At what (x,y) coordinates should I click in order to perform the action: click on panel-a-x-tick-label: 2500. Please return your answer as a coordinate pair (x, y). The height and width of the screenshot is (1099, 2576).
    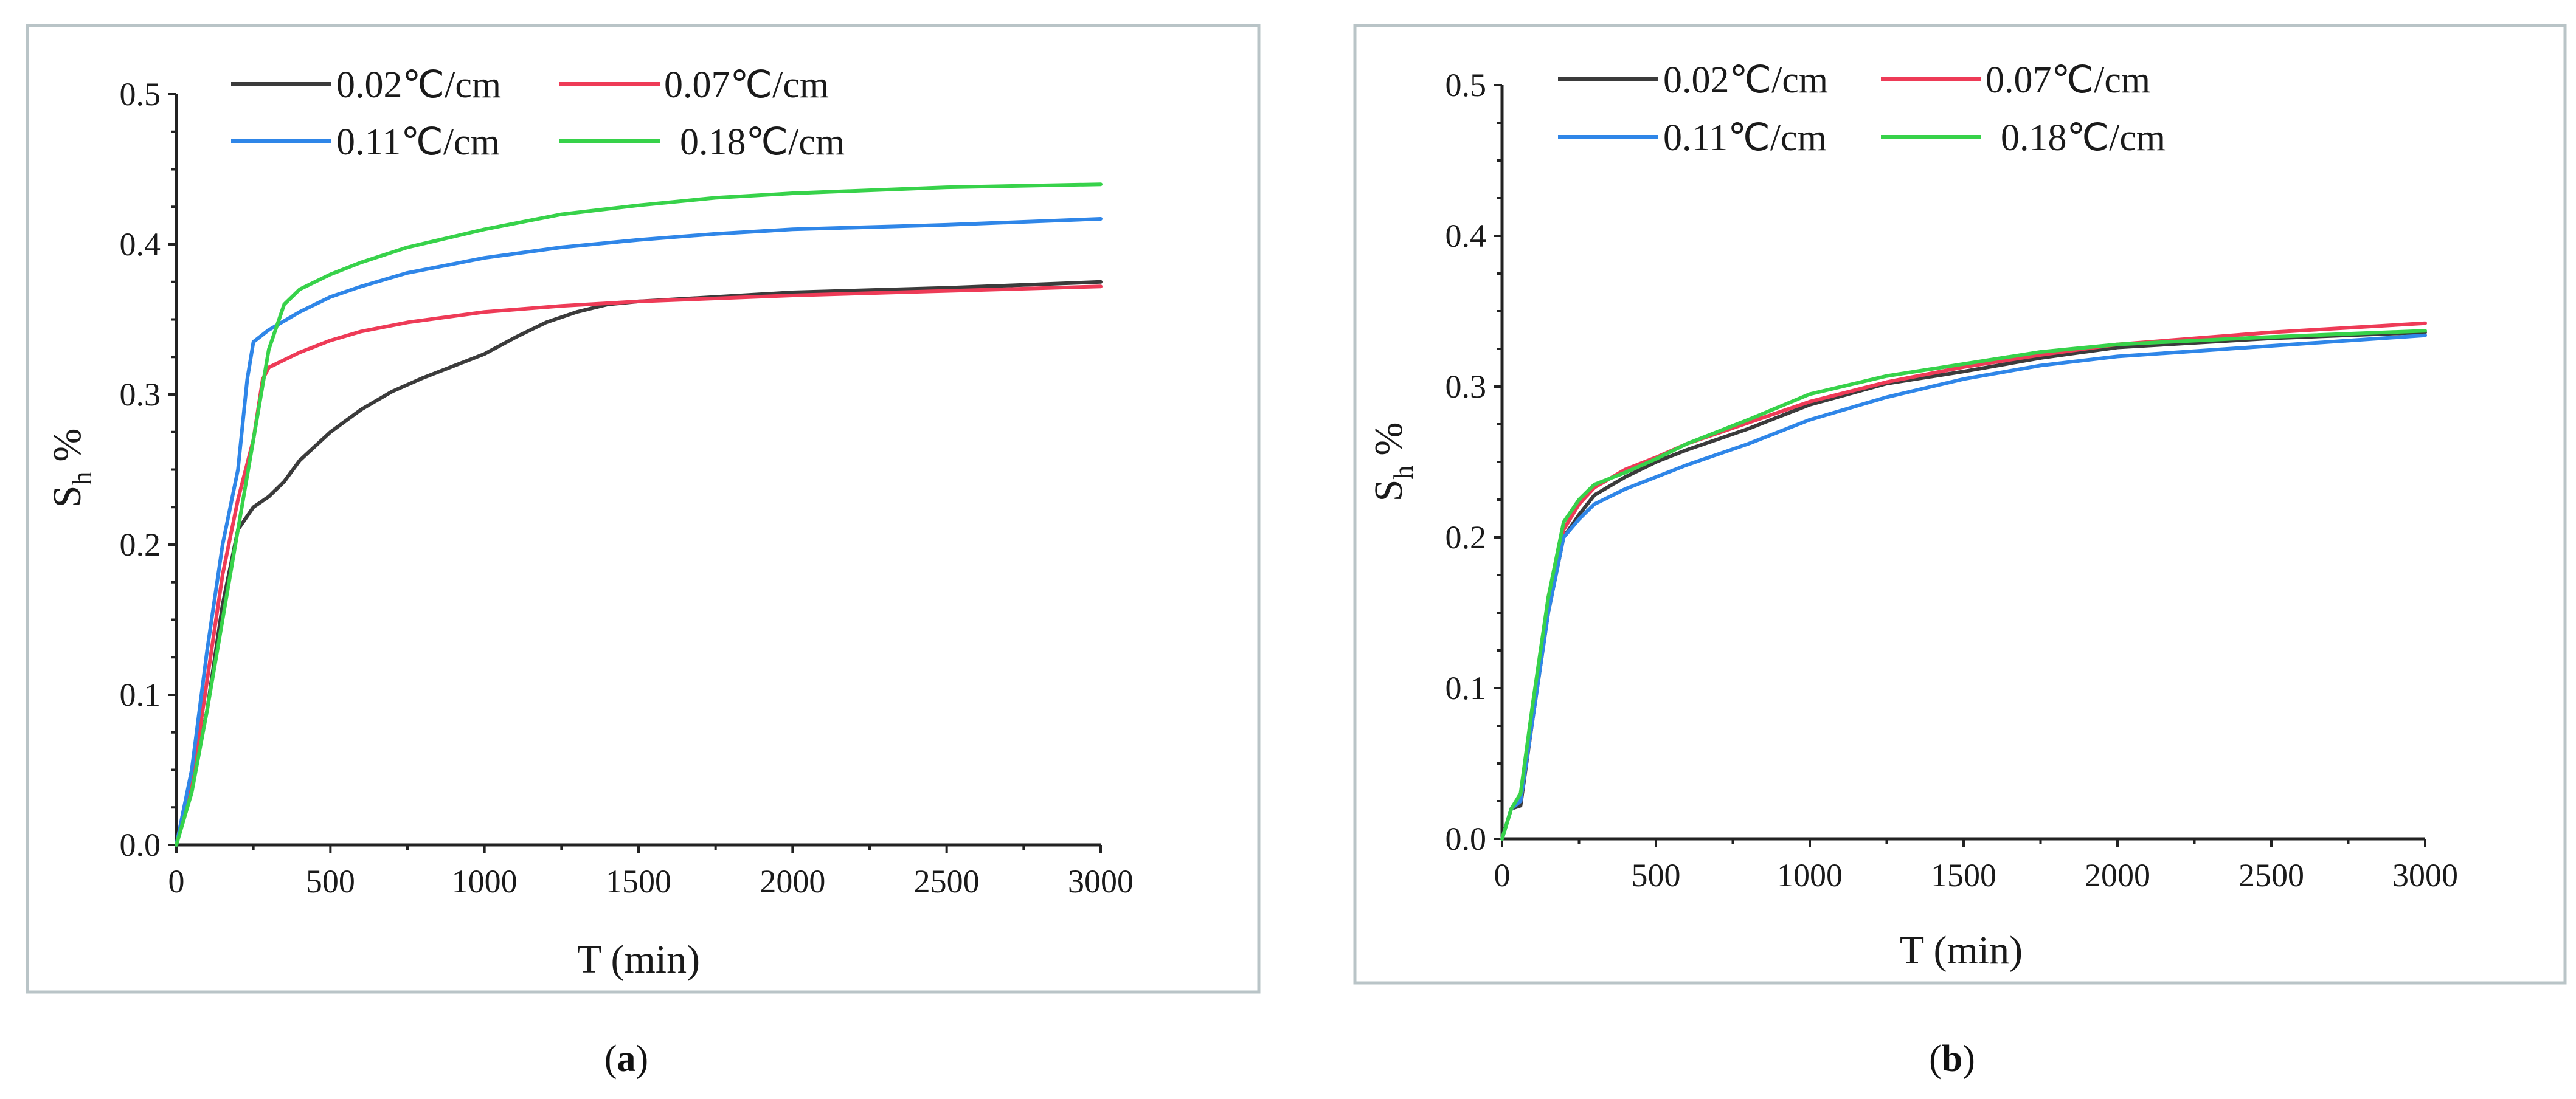
    Looking at the image, I should click on (947, 881).